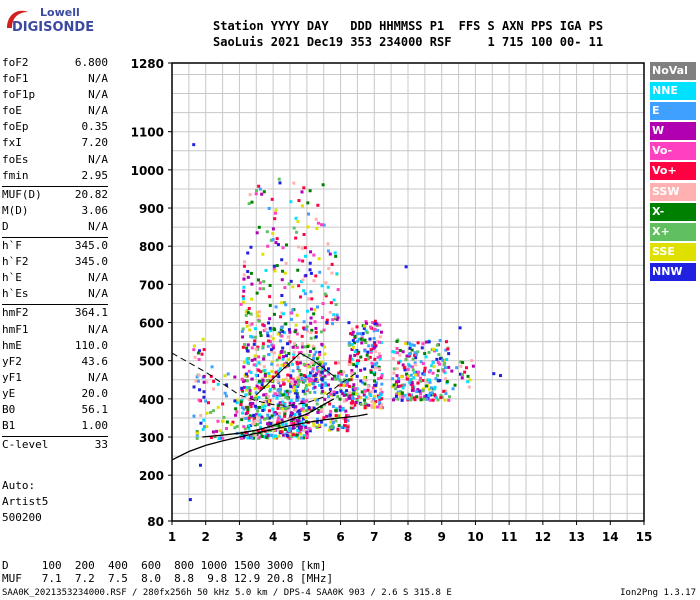 This screenshot has width=700, height=600. Describe the element at coordinates (15, 159) in the screenshot. I see `param-label: foEs` at that location.